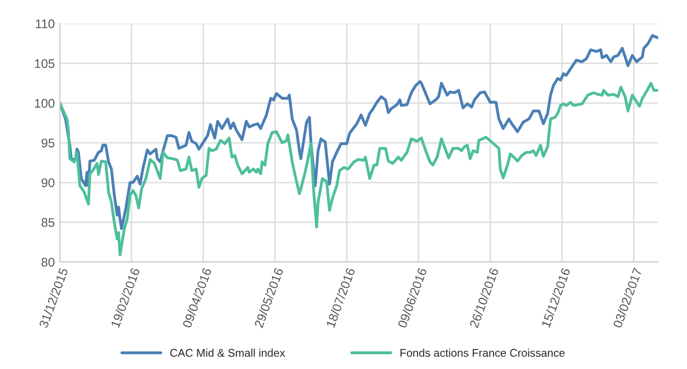 The image size is (687, 369). Describe the element at coordinates (45, 23) in the screenshot. I see `y-tick-label: 110` at that location.